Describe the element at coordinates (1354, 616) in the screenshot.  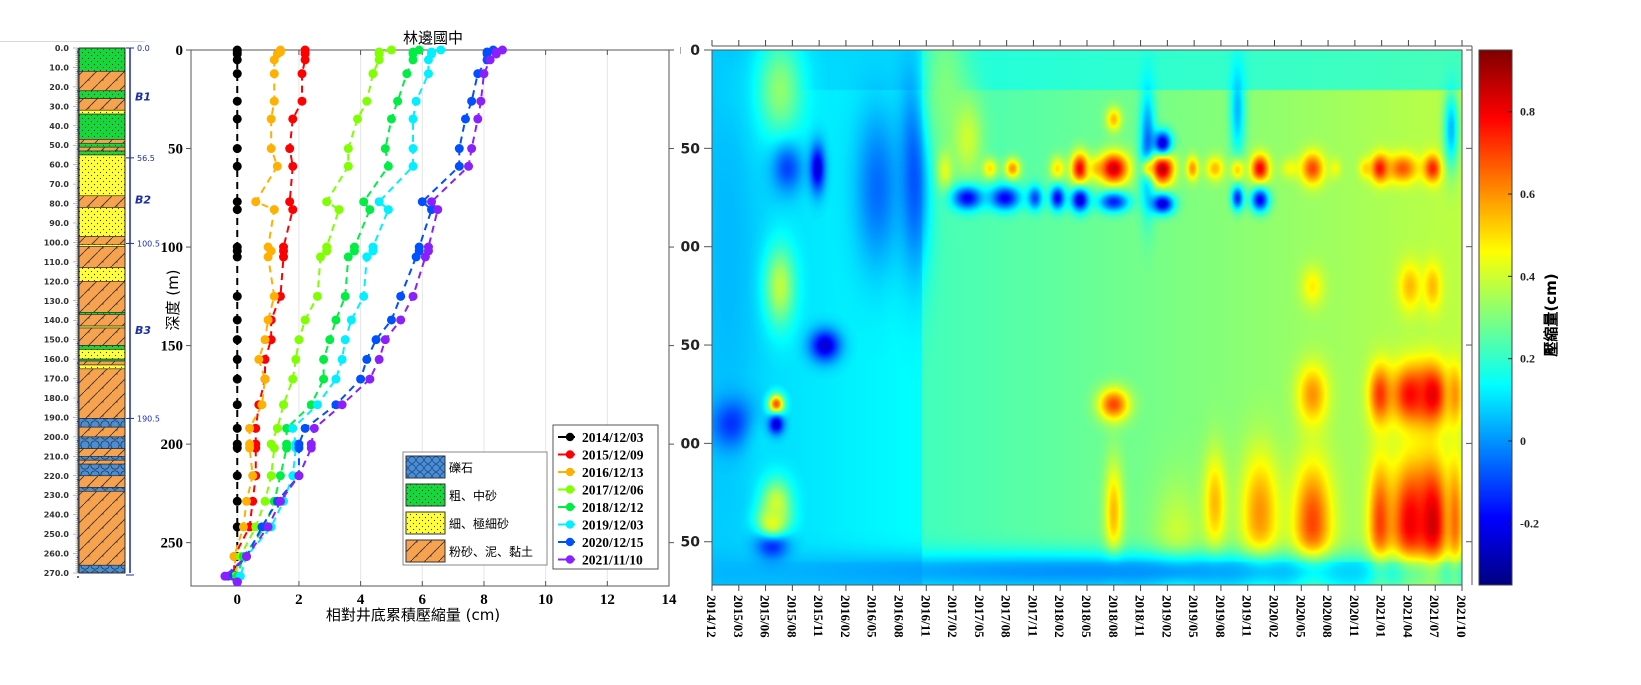
I see `heatmap-x-tick-label: 2020/11` at that location.